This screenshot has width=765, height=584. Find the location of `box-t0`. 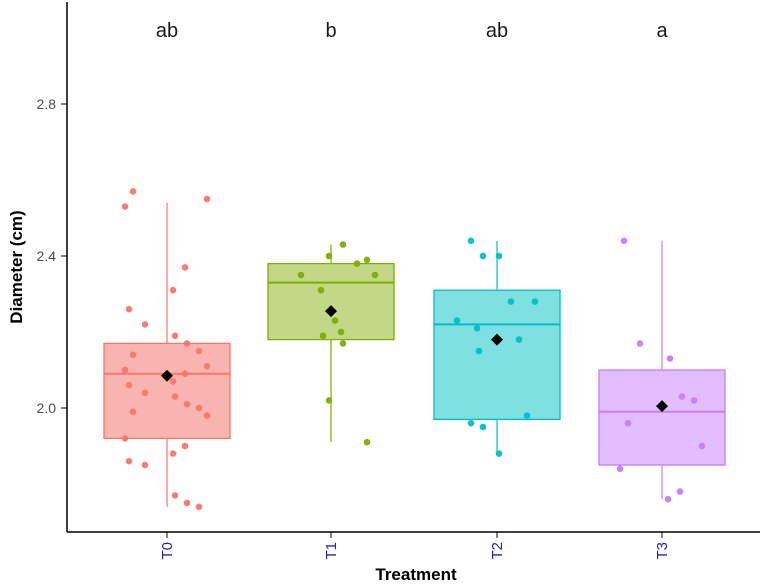

box-t0 is located at coordinates (167, 391).